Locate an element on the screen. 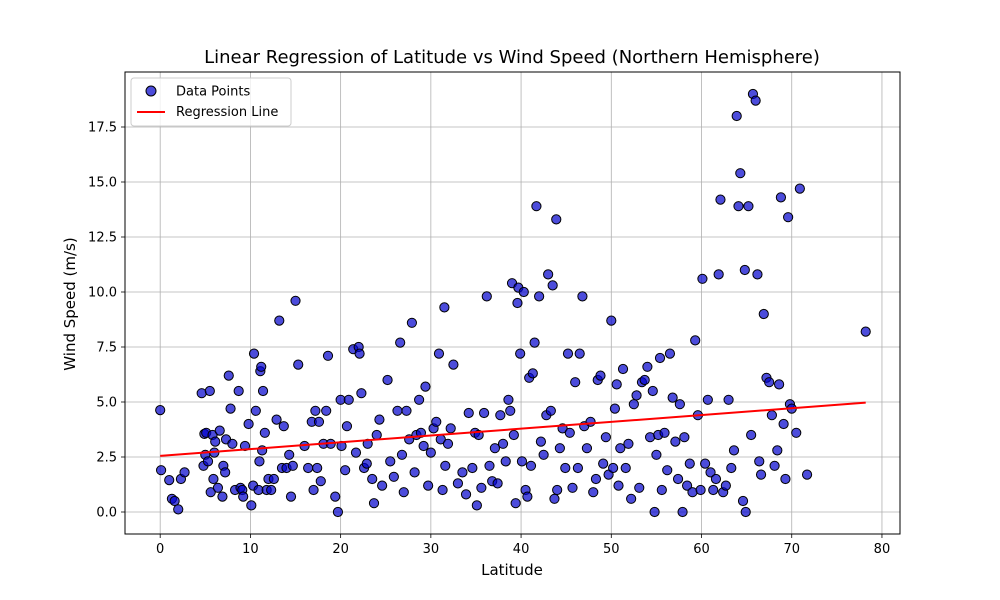 The image size is (1000, 600). x-tick-label: 60 is located at coordinates (701, 549).